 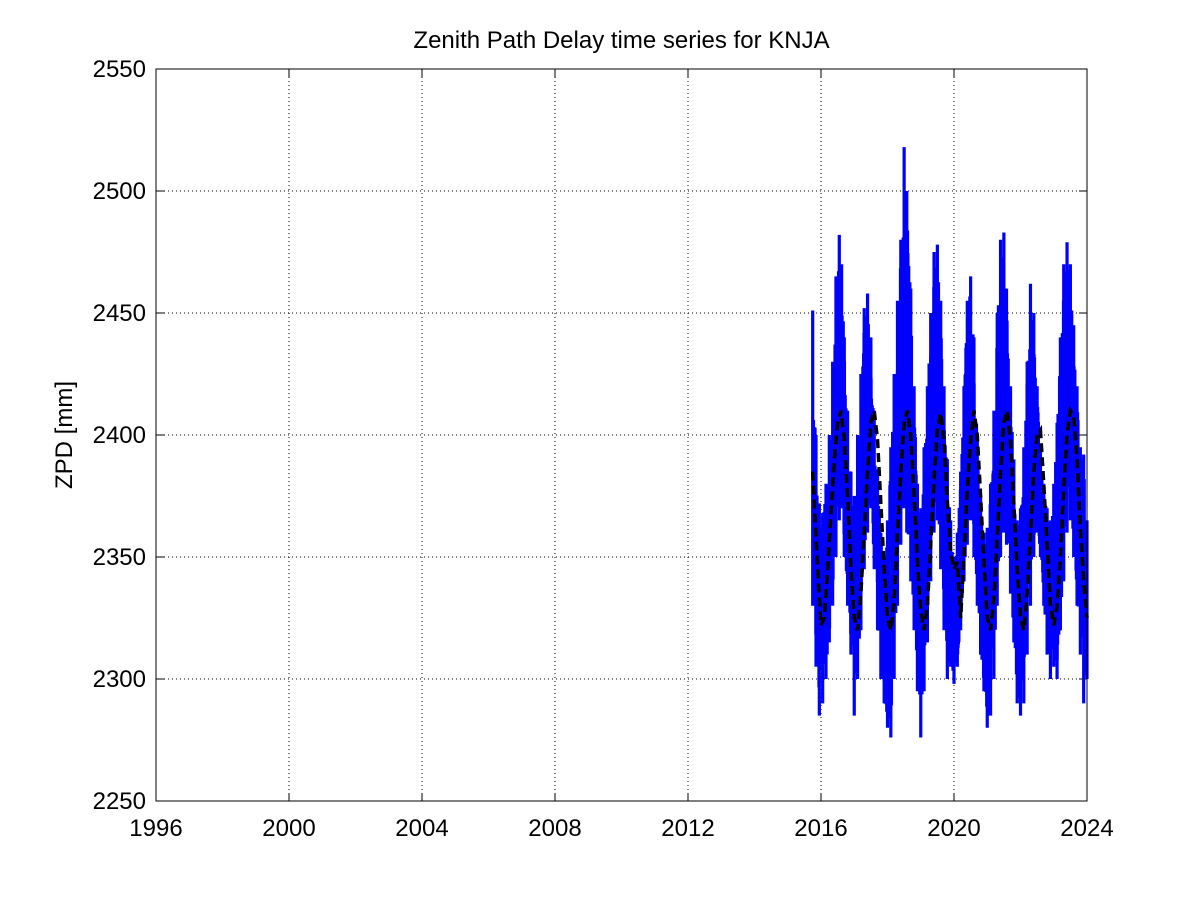 I want to click on model-fit-series, so click(x=949, y=518).